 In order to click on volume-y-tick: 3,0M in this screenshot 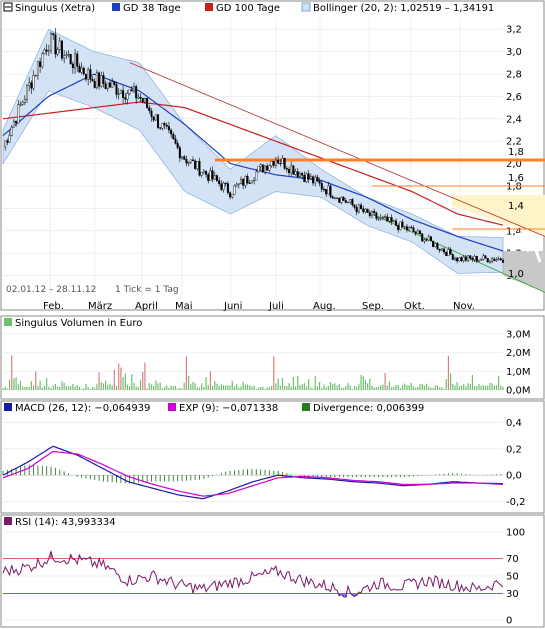, I will do `click(518, 334)`.